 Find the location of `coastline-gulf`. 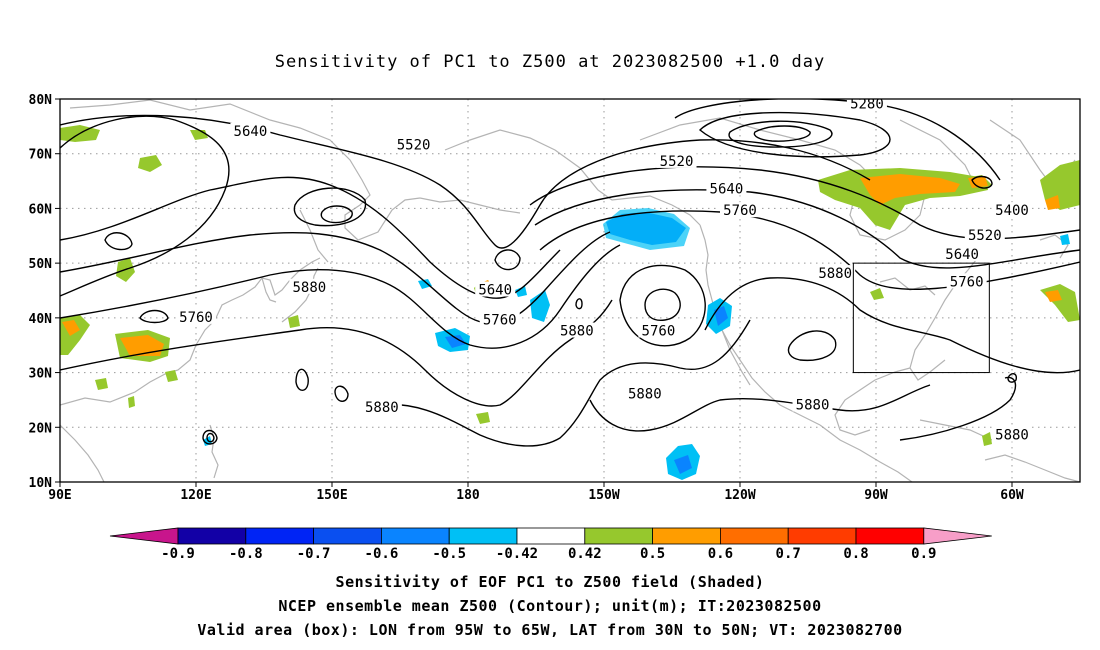

coastline-gulf is located at coordinates (872, 401).